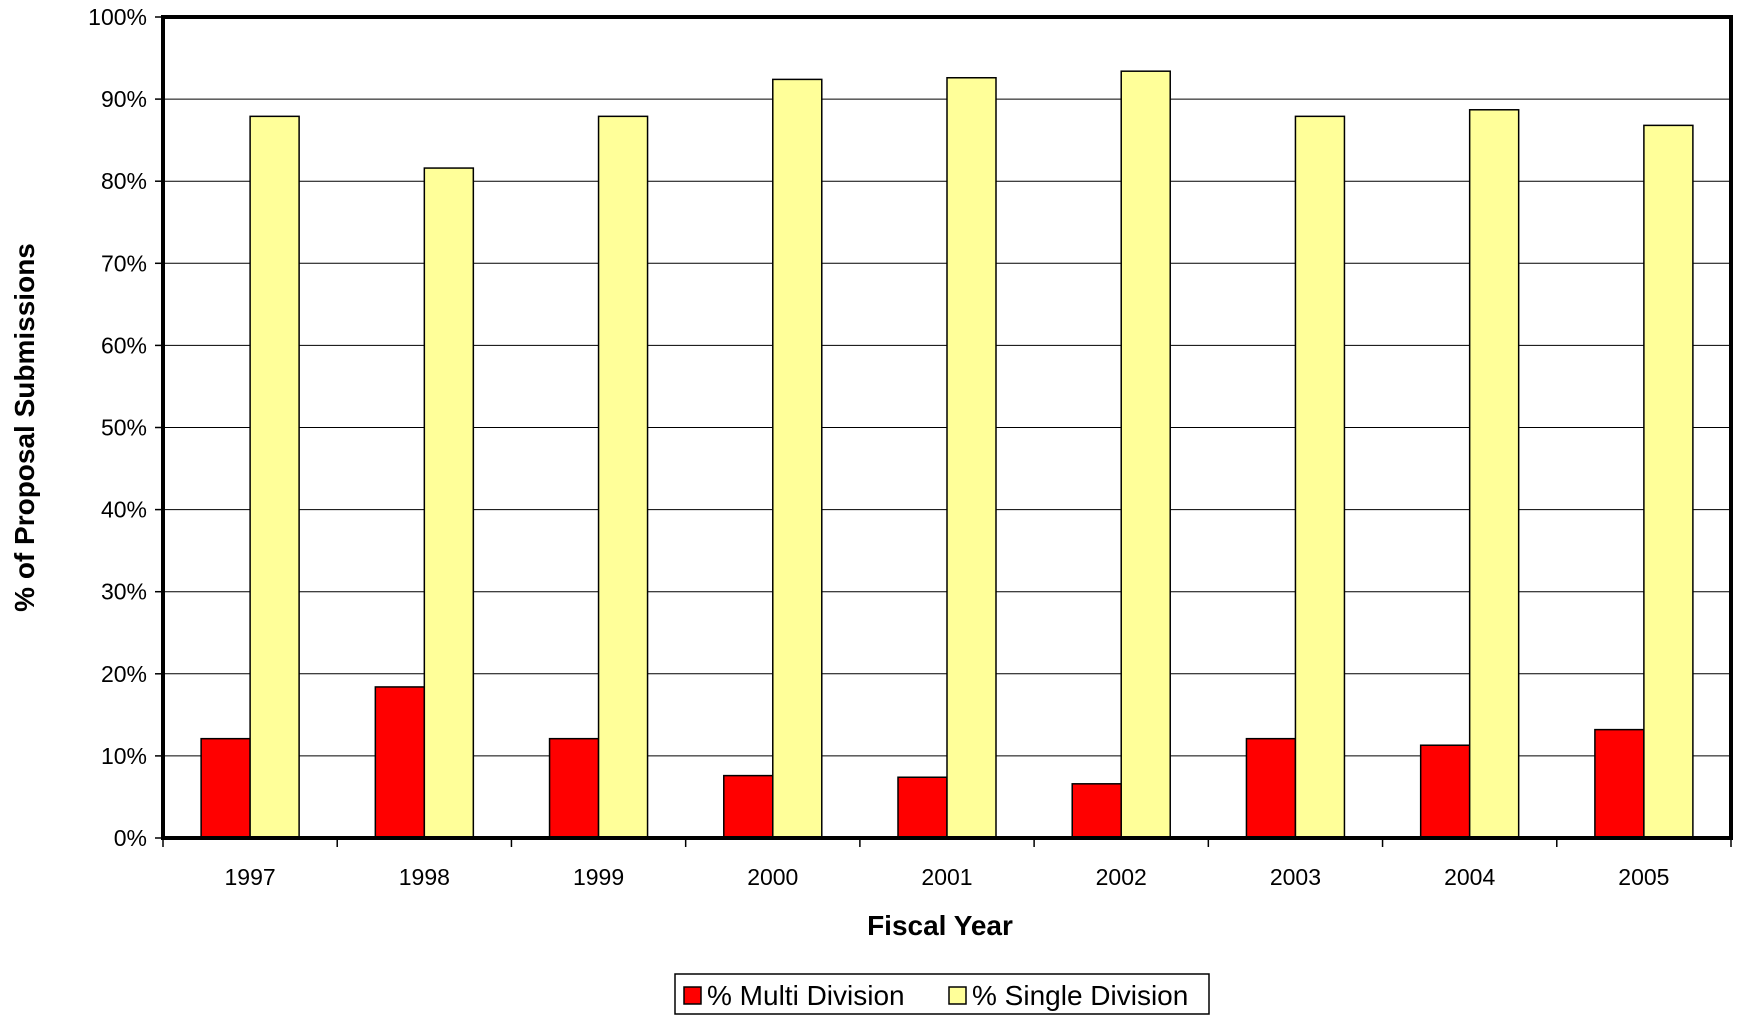 The width and height of the screenshot is (1738, 1018). I want to click on y-tick-label: 0%, so click(130, 838).